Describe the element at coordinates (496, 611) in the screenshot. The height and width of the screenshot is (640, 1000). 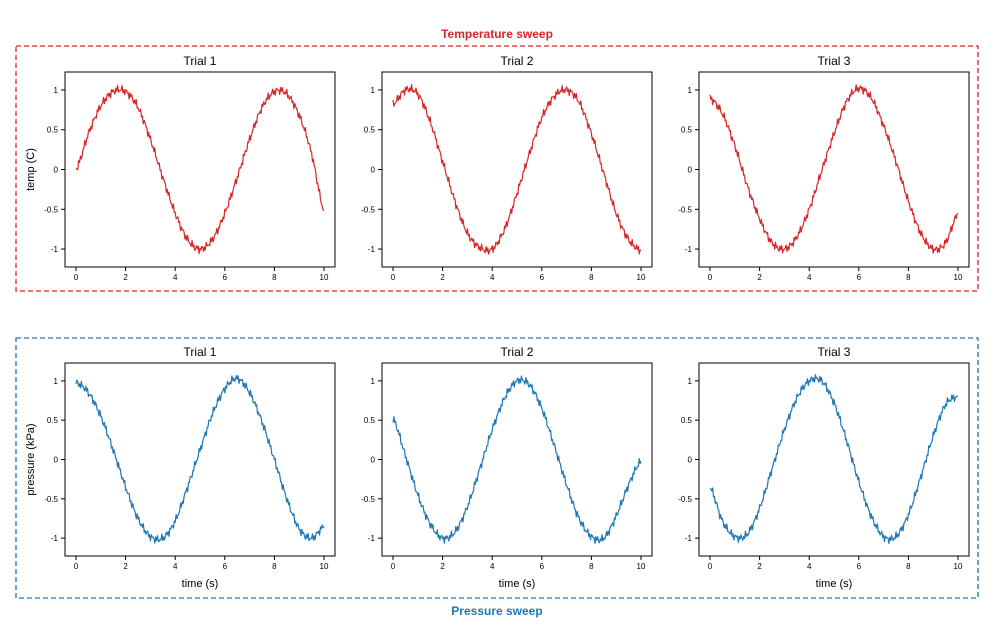
I see `pressure-group-title: Pressure sweep` at that location.